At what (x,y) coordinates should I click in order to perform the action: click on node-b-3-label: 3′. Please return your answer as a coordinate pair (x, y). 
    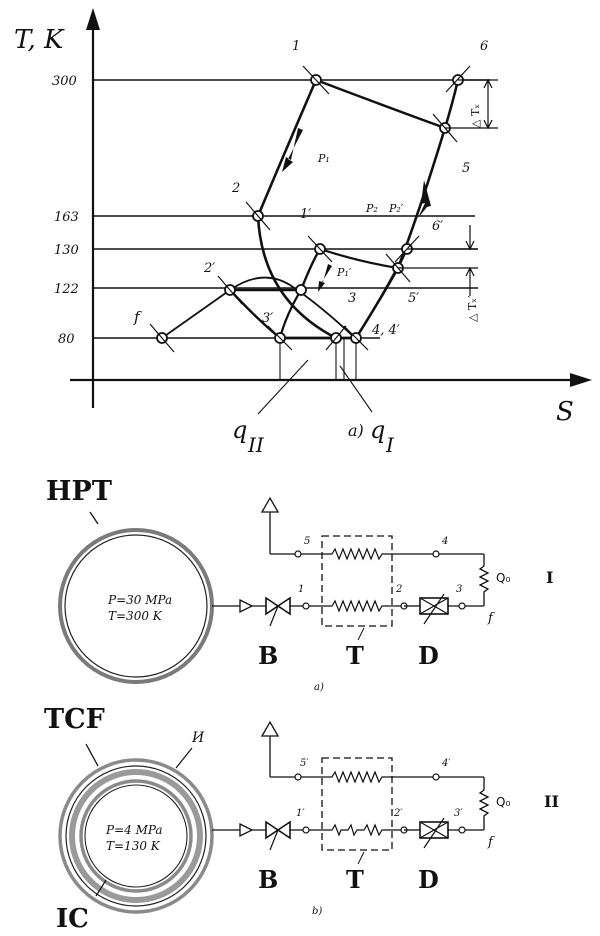
    Looking at the image, I should click on (458, 813).